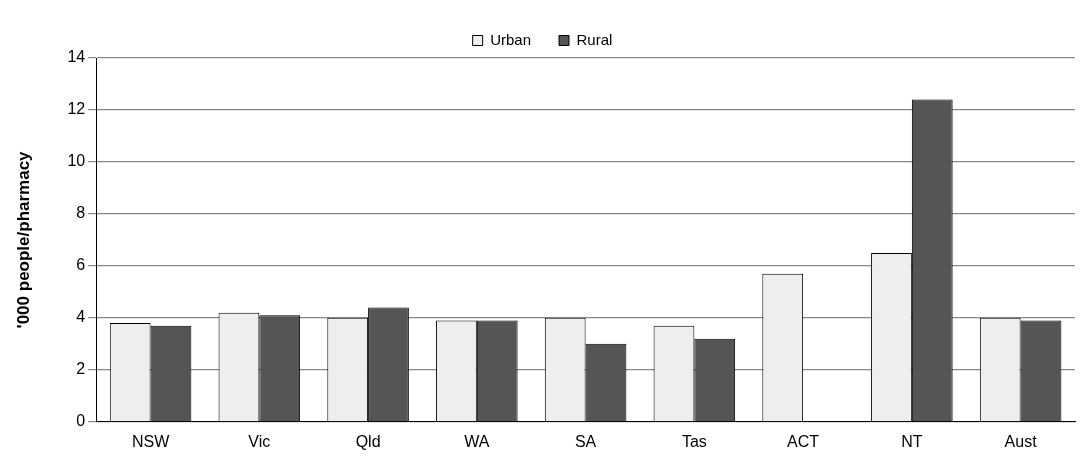  I want to click on y-tick-label: 4, so click(81, 317).